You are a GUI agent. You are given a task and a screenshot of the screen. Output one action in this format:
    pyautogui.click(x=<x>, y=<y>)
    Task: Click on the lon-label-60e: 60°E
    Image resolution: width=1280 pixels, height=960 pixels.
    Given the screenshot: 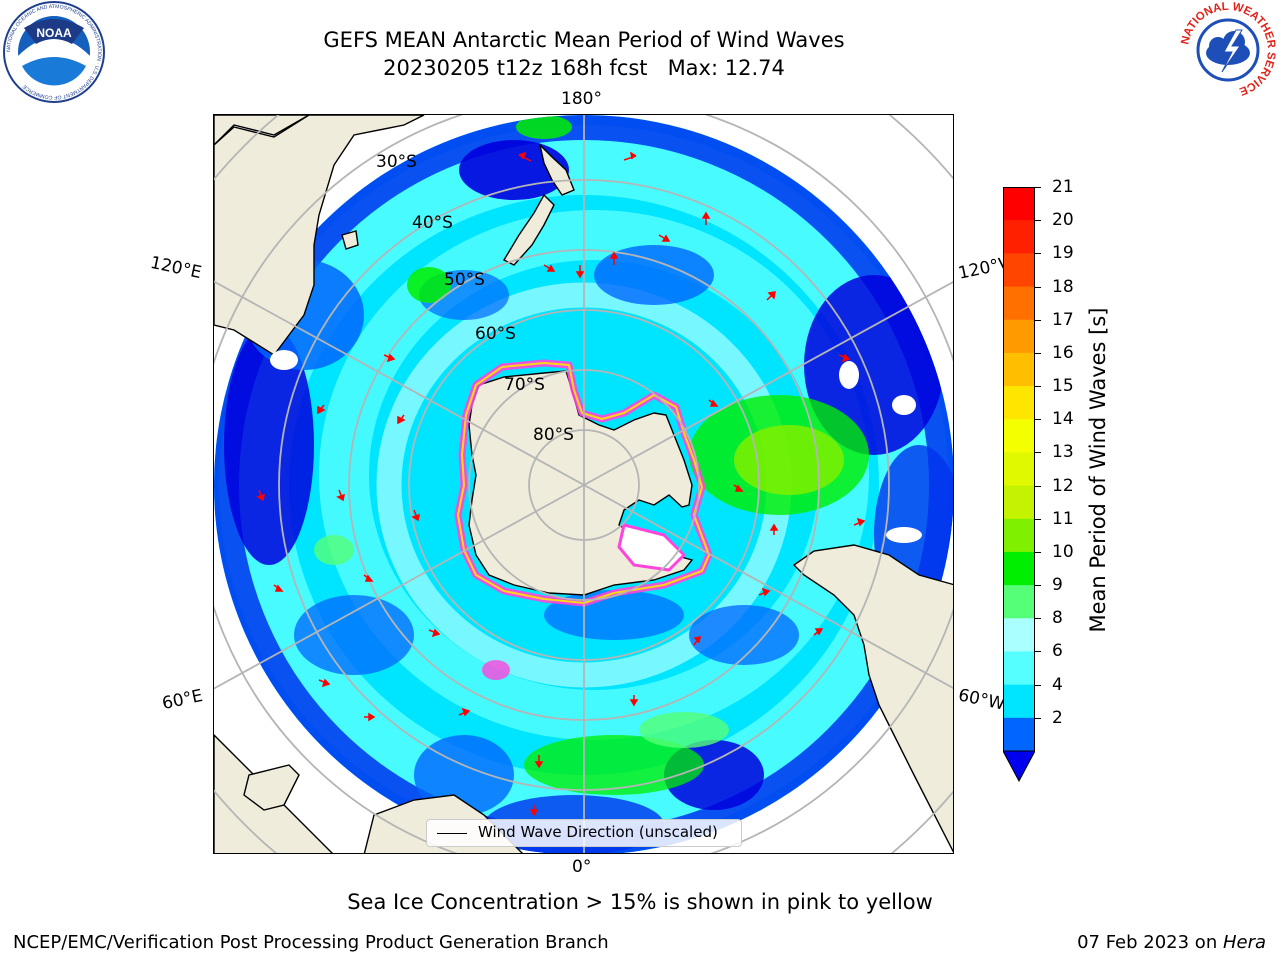 What is the action you would take?
    pyautogui.click(x=182, y=700)
    